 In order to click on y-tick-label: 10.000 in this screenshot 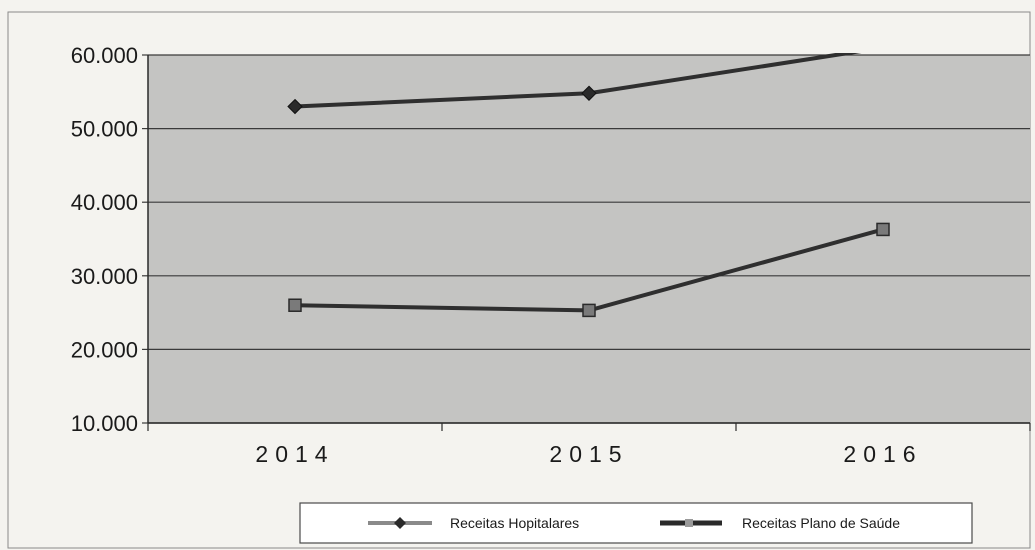, I will do `click(104, 423)`.